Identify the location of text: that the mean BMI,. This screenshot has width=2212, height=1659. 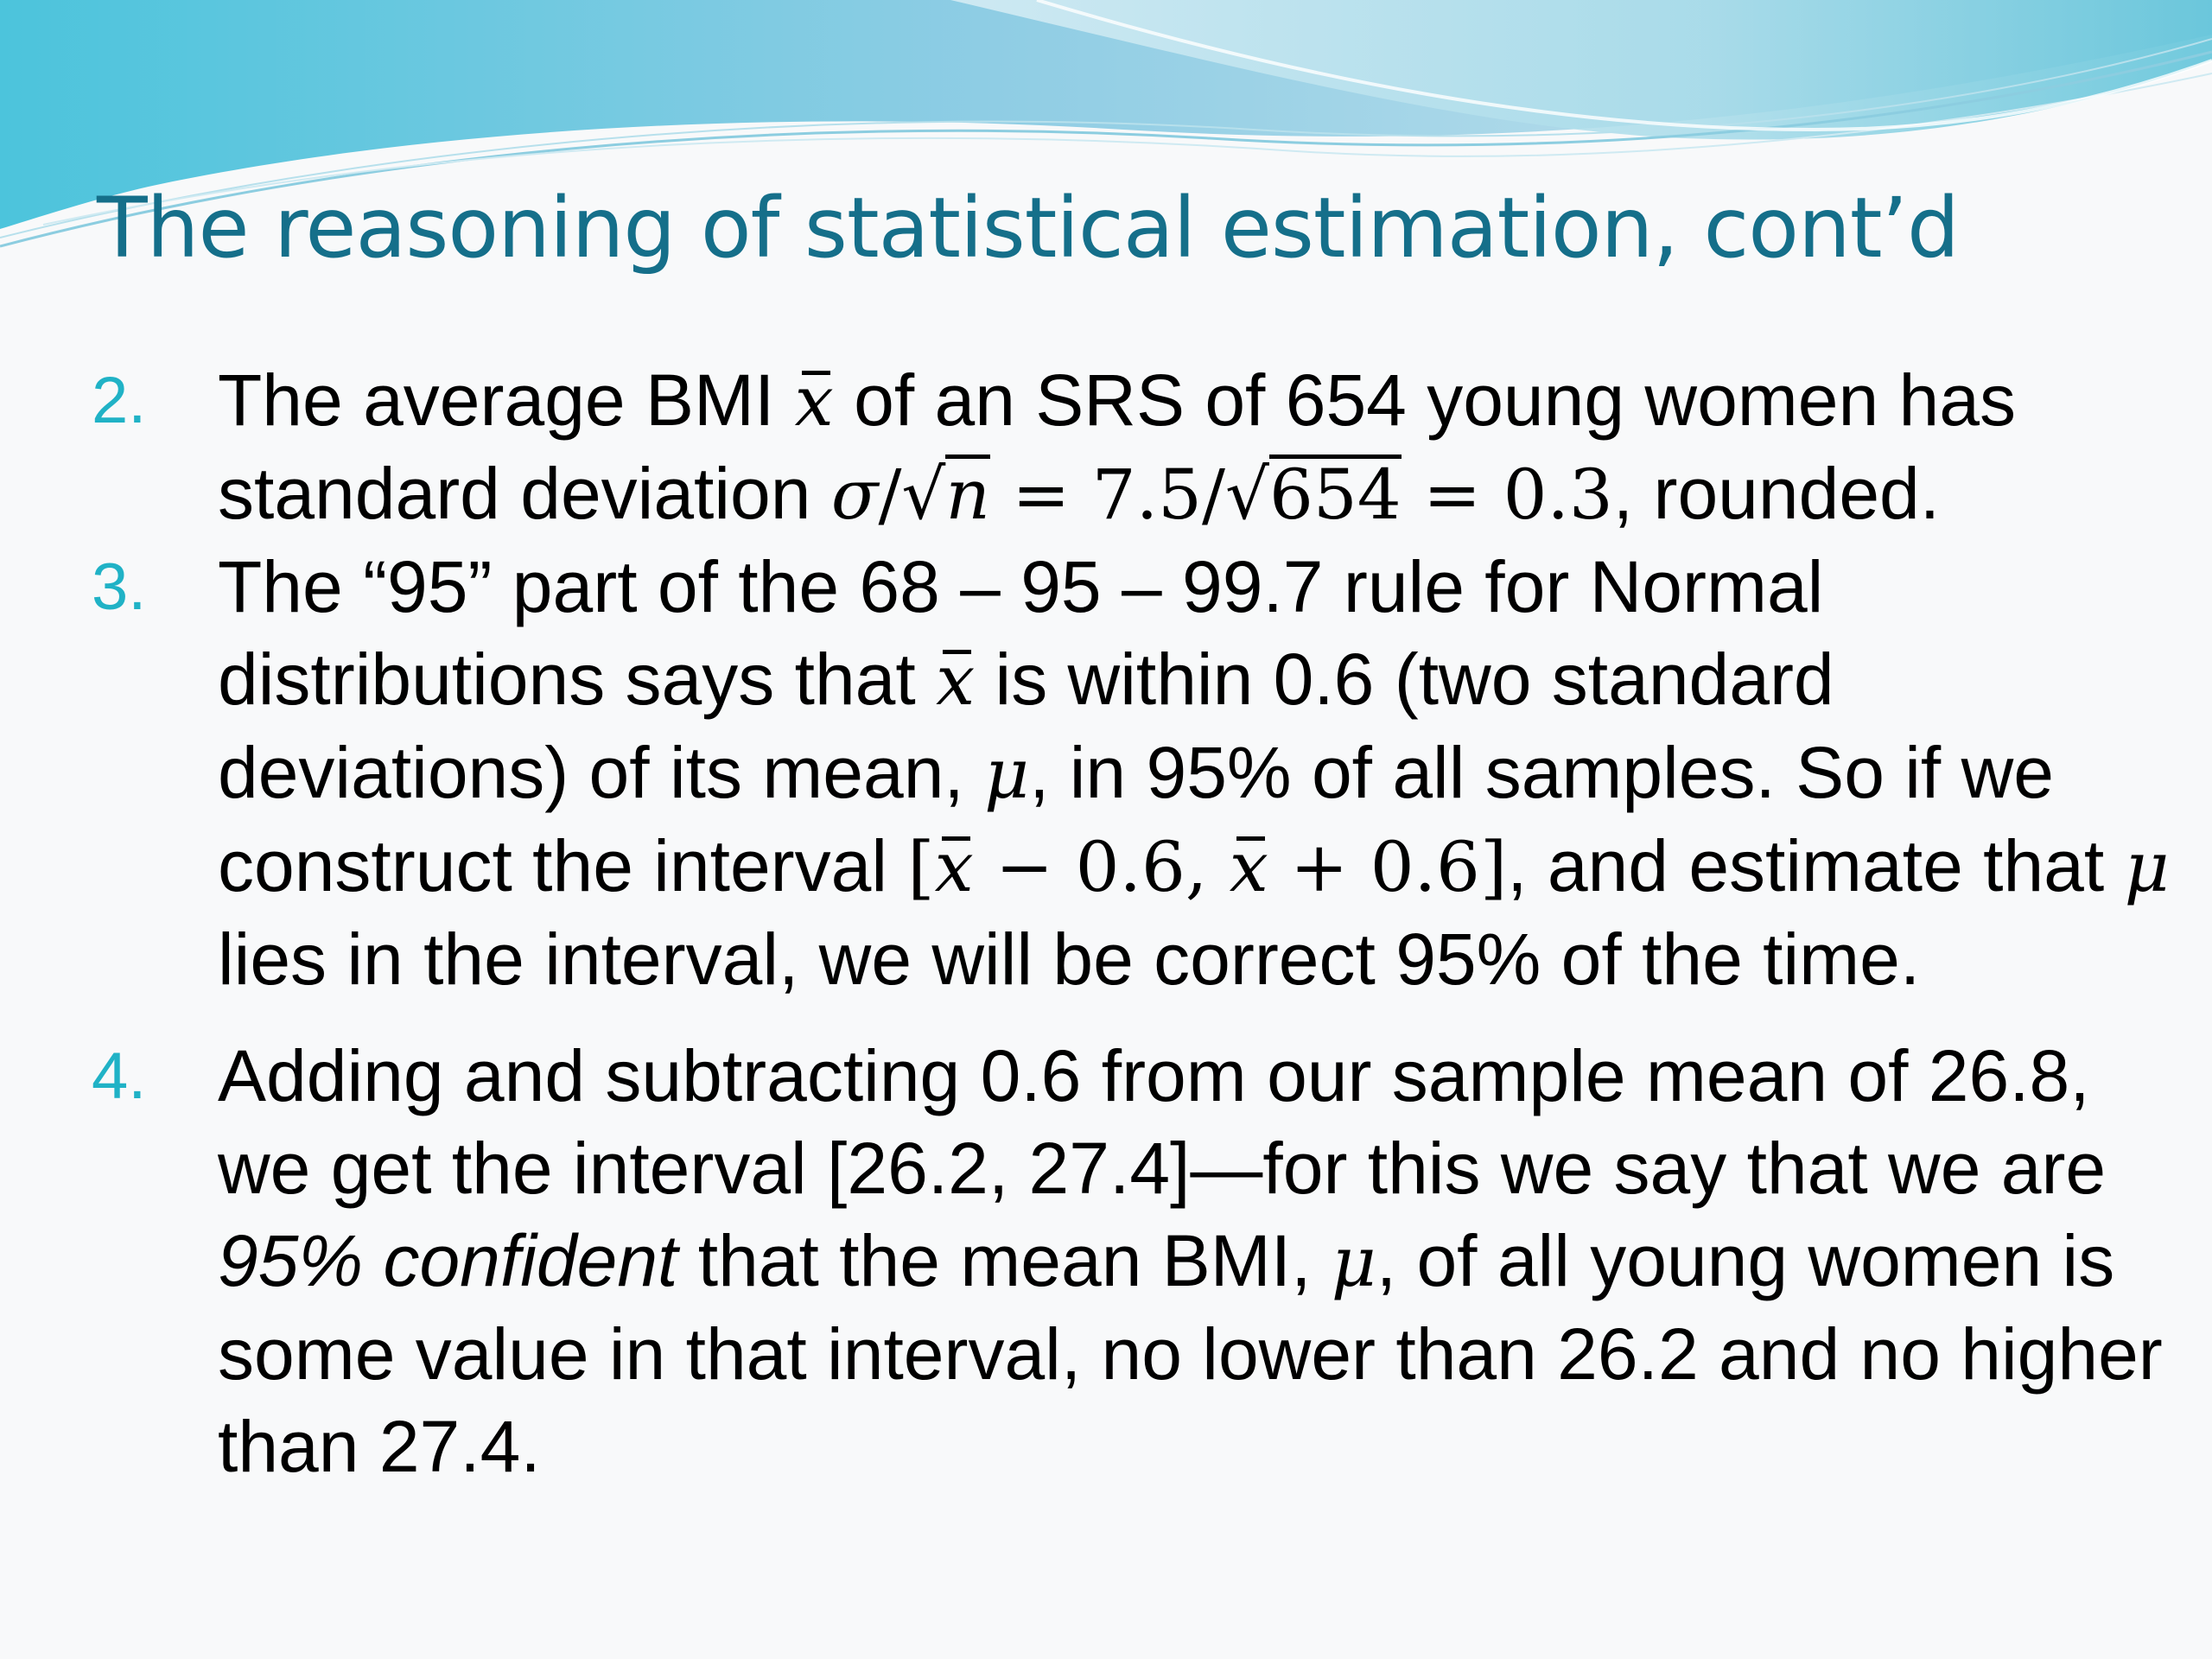
(1004, 1260).